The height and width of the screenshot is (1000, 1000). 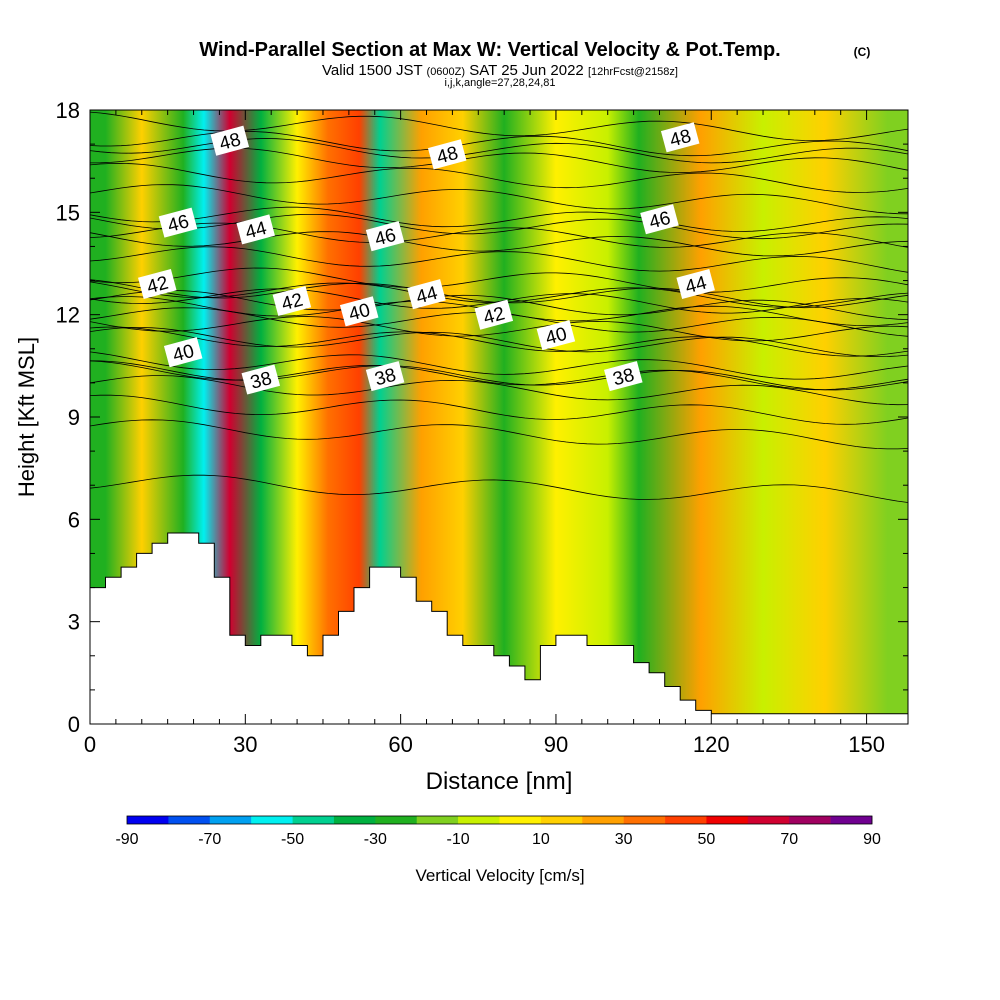 I want to click on colorbar-tick-label: -30, so click(x=375, y=839).